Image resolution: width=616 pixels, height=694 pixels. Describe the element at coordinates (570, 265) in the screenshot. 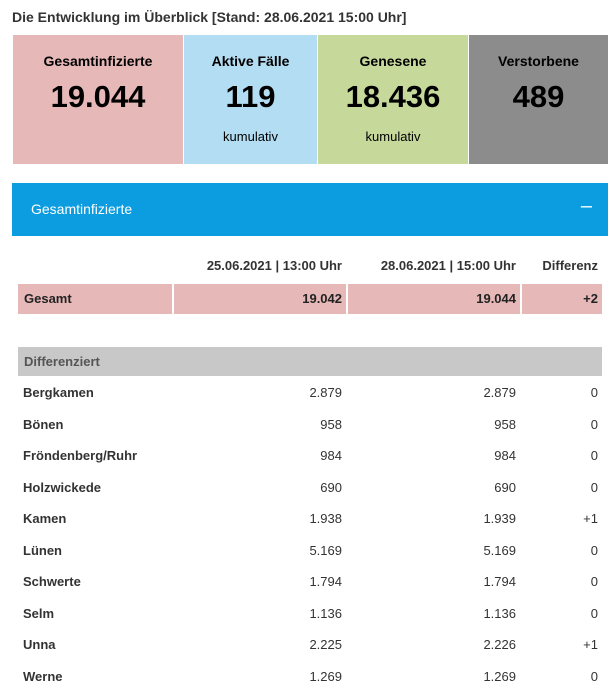

I see `column-header-difference: Differenz` at that location.